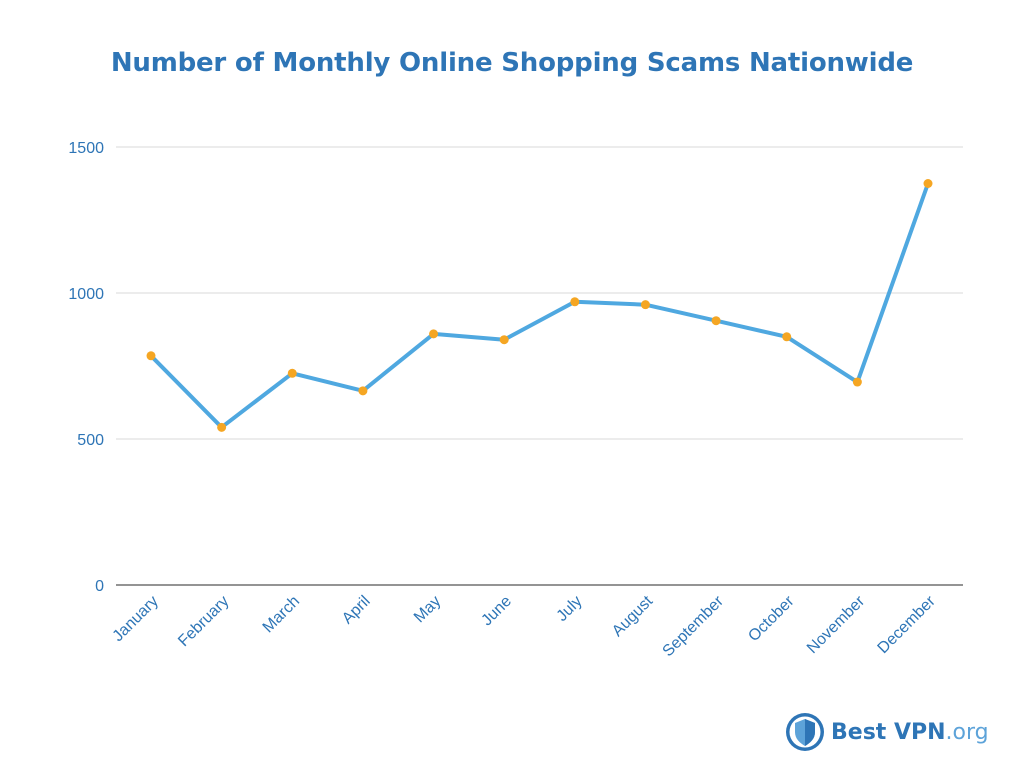 The image size is (1024, 768). I want to click on data-point-december, so click(928, 183).